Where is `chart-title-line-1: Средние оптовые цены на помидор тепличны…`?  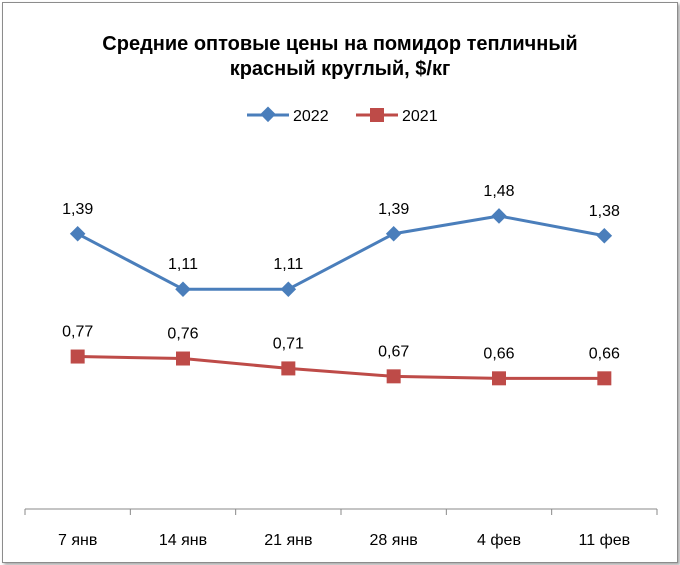 chart-title-line-1: Средние оптовые цены на помидор тепличны… is located at coordinates (339, 44).